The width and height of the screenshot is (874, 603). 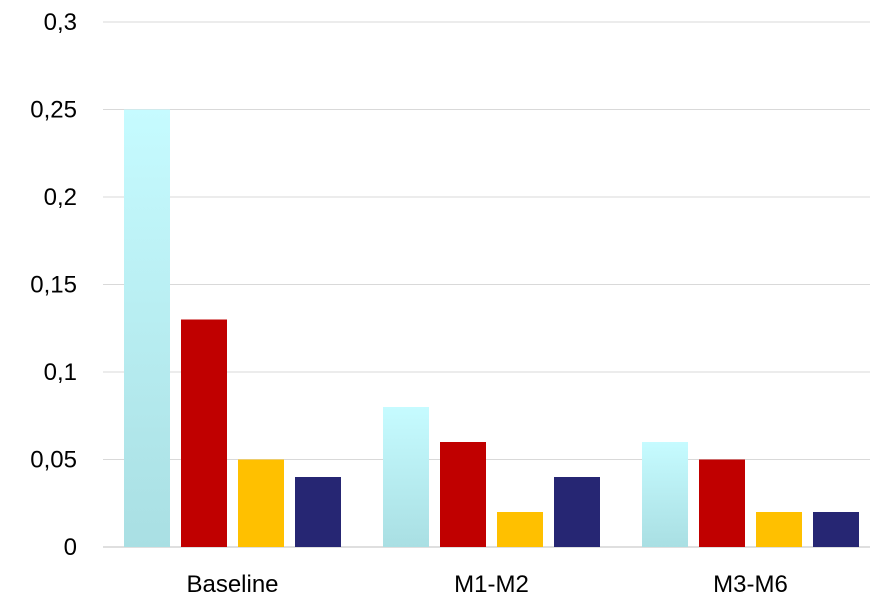 I want to click on x-category-label: M3-M6, so click(x=750, y=584).